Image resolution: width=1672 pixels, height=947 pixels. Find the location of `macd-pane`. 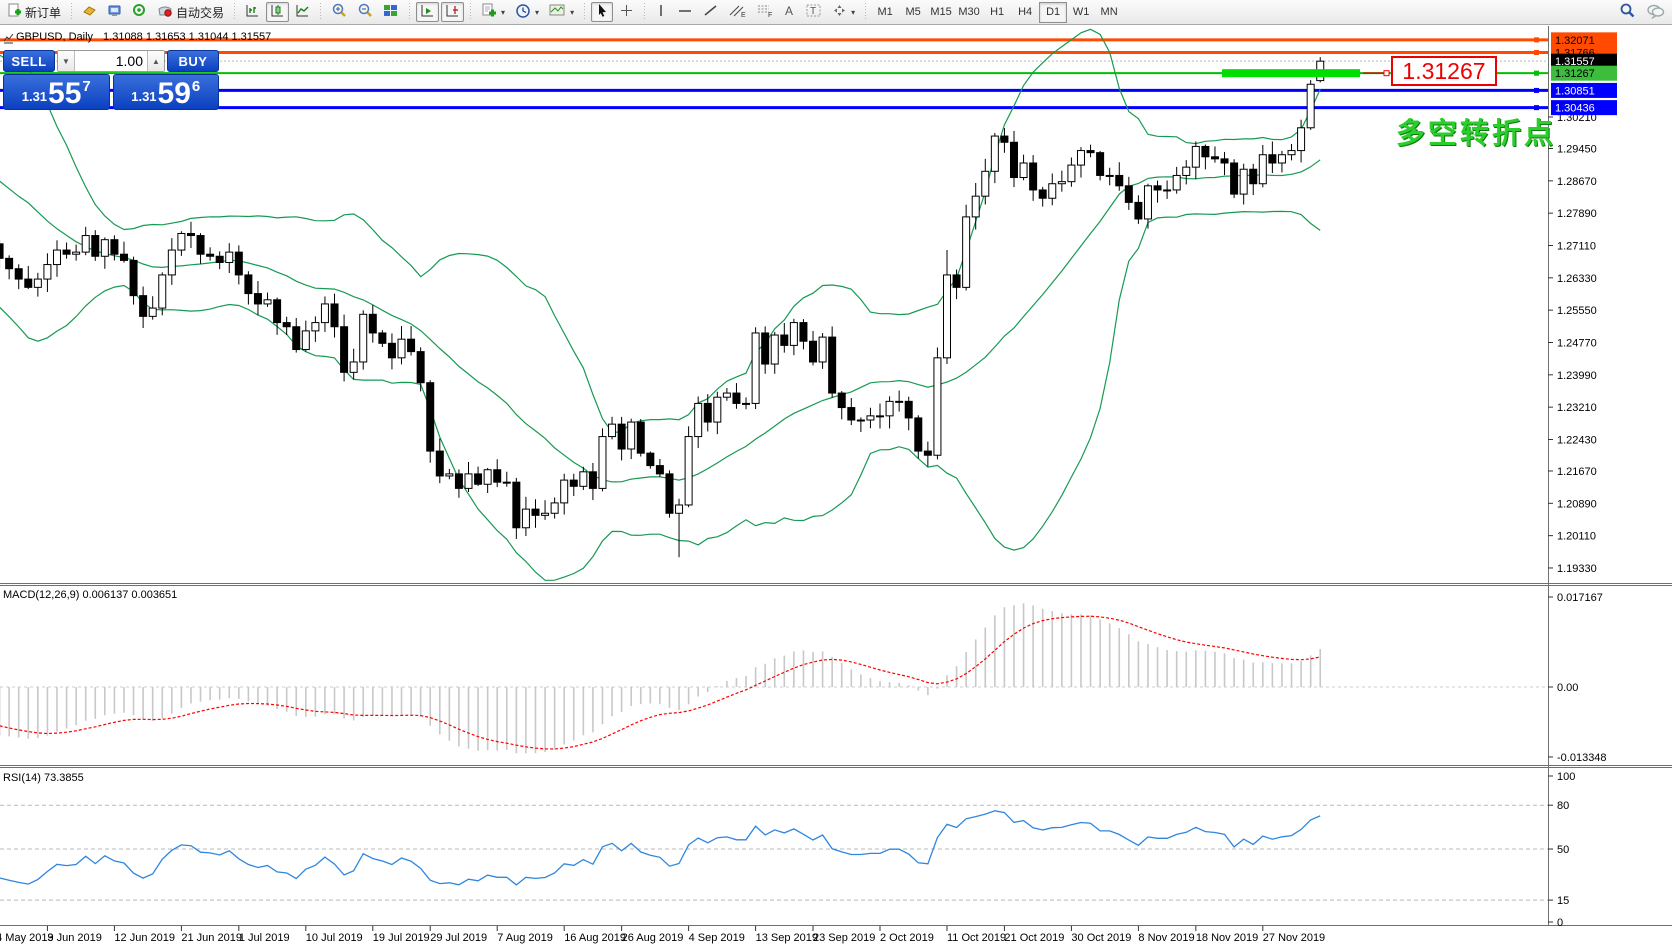

macd-pane is located at coordinates (774, 678).